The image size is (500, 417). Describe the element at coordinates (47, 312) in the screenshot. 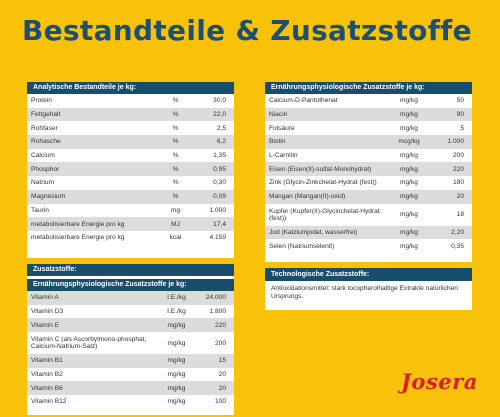

I see `row-name: Vitamin D3` at that location.